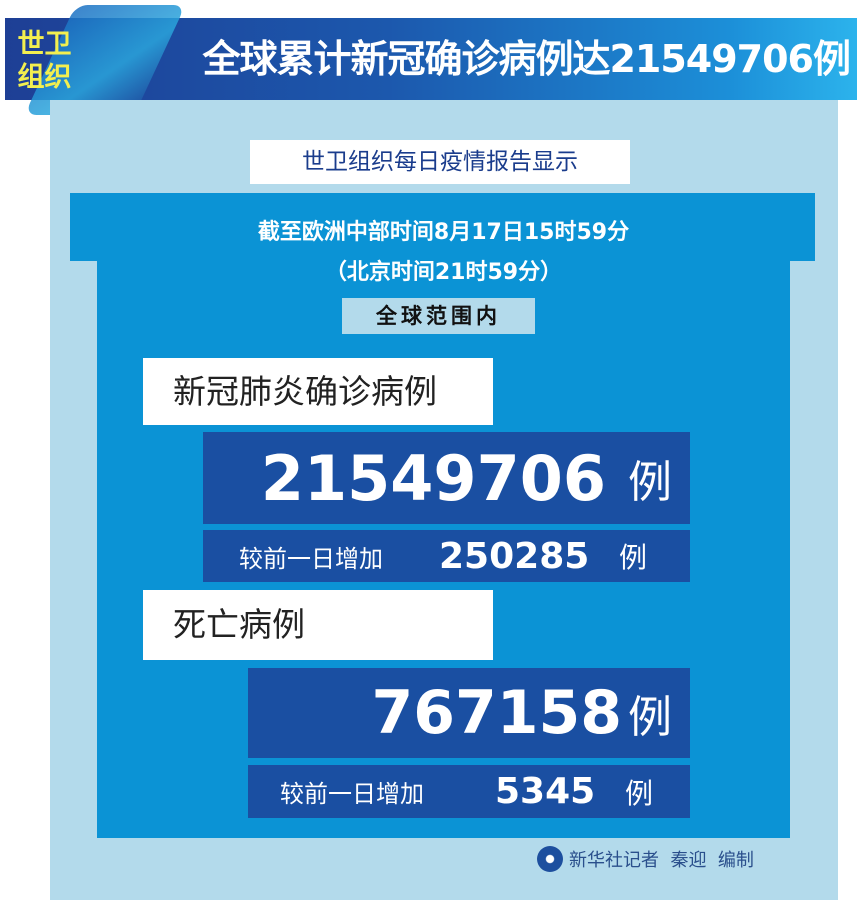 Image resolution: width=857 pixels, height=900 pixels. I want to click on deaths-unit: 例, so click(650, 717).